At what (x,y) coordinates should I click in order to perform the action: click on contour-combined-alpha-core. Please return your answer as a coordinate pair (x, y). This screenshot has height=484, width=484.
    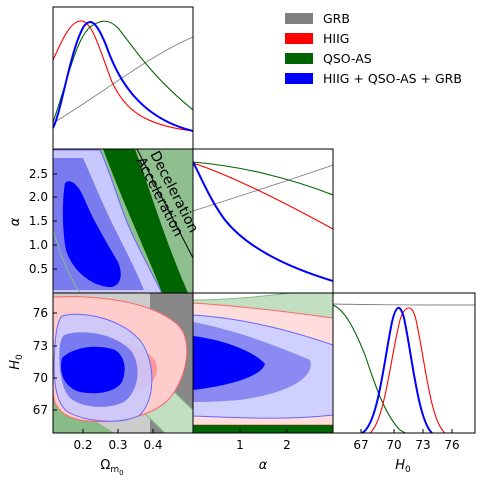
    Looking at the image, I should click on (229, 363).